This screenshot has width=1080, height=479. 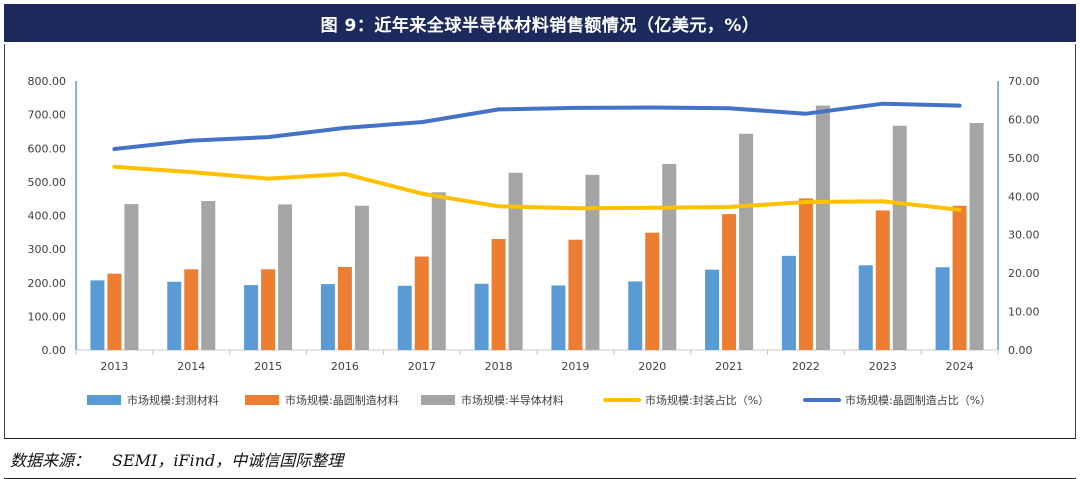 I want to click on x-tick-label: 2024, so click(x=960, y=366).